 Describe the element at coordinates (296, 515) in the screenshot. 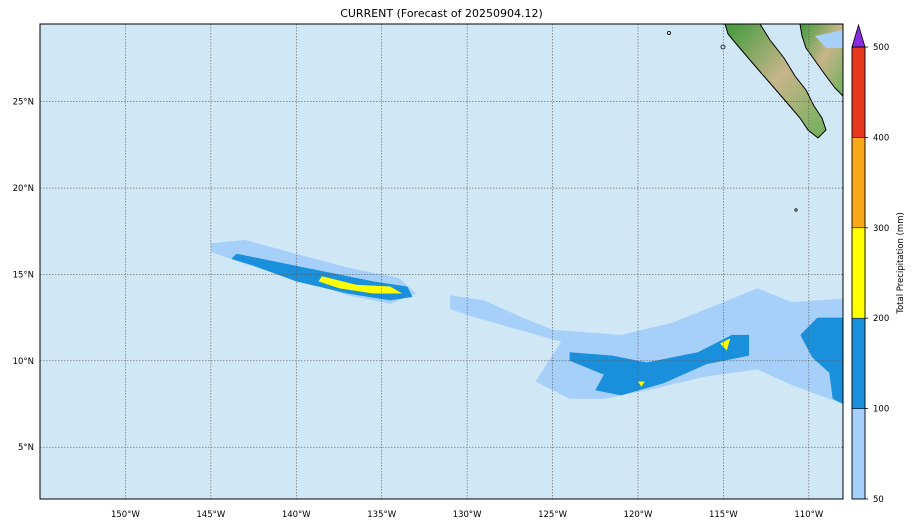

I see `lon-tick-label: 140°W` at that location.